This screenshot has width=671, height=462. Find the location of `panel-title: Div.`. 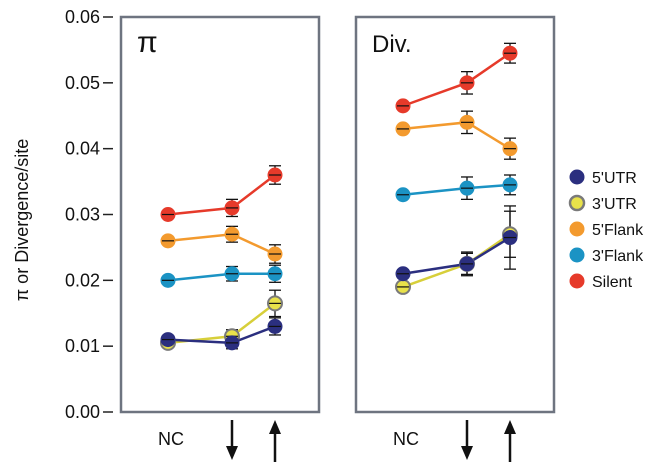

panel-title: Div. is located at coordinates (392, 44).